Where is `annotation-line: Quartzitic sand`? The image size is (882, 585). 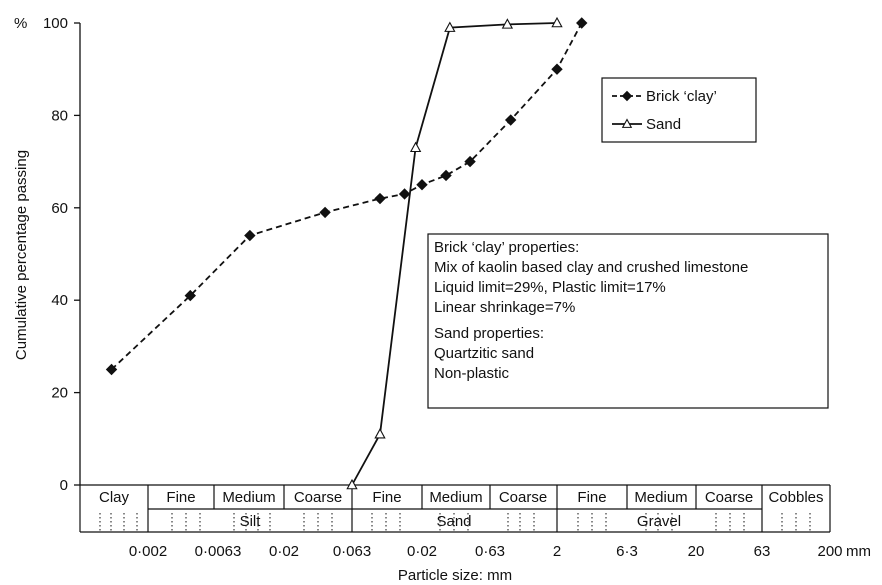 annotation-line: Quartzitic sand is located at coordinates (484, 353).